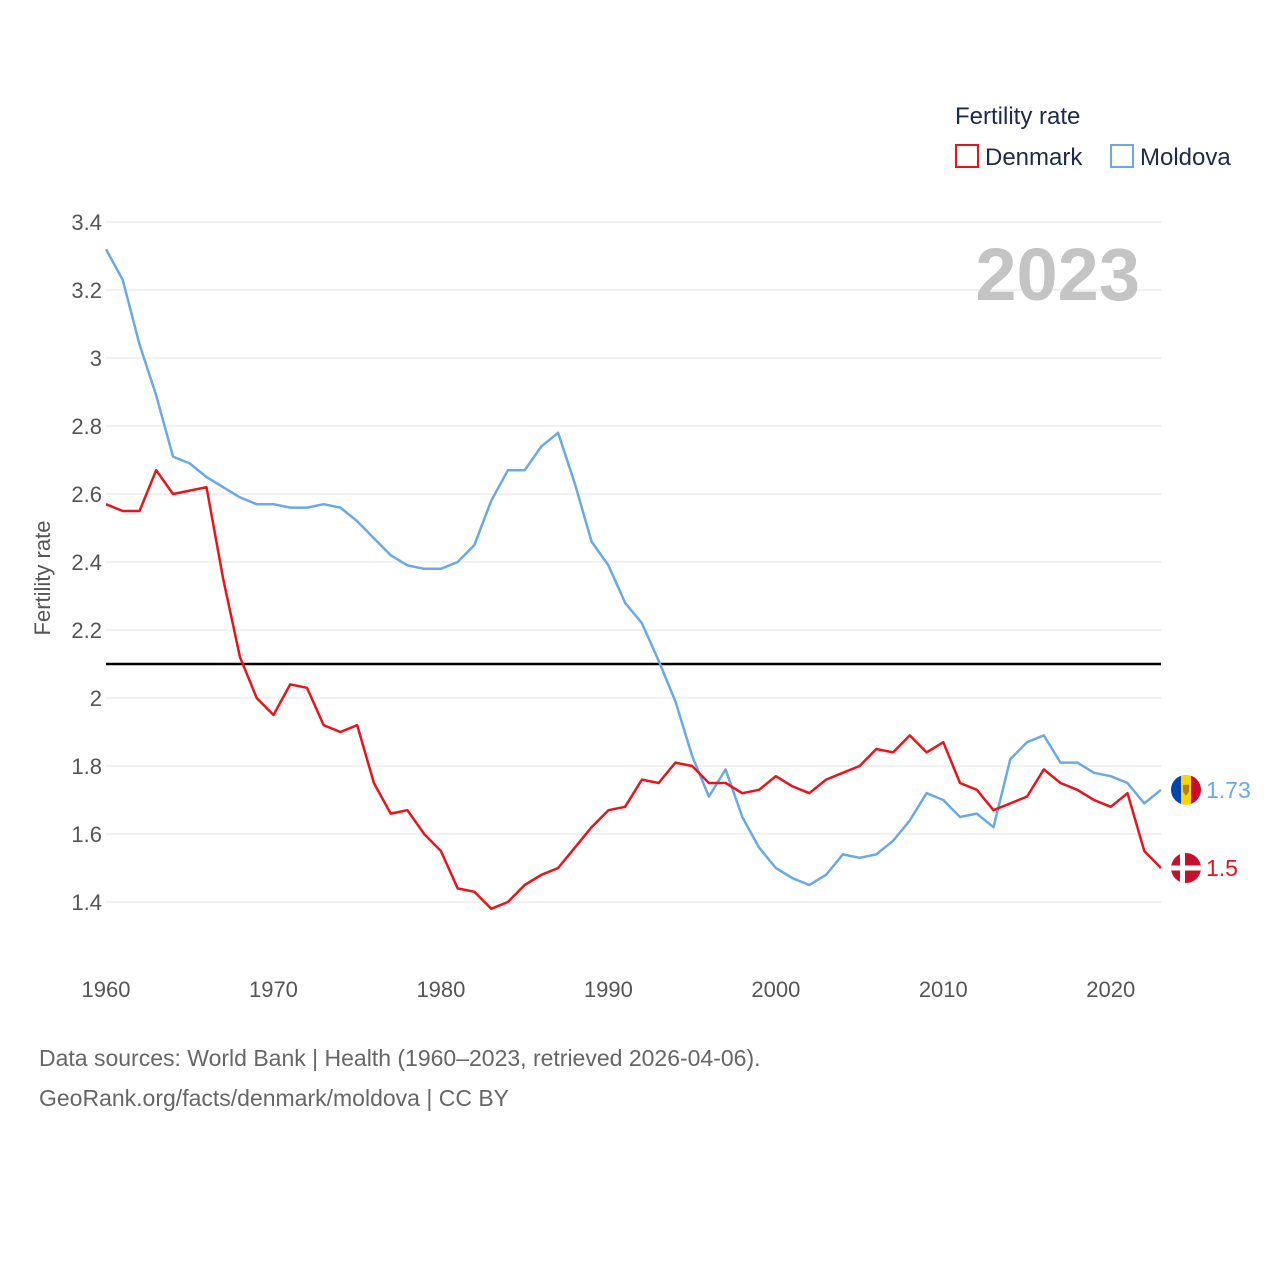  I want to click on x-tick-label: 1960, so click(106, 989).